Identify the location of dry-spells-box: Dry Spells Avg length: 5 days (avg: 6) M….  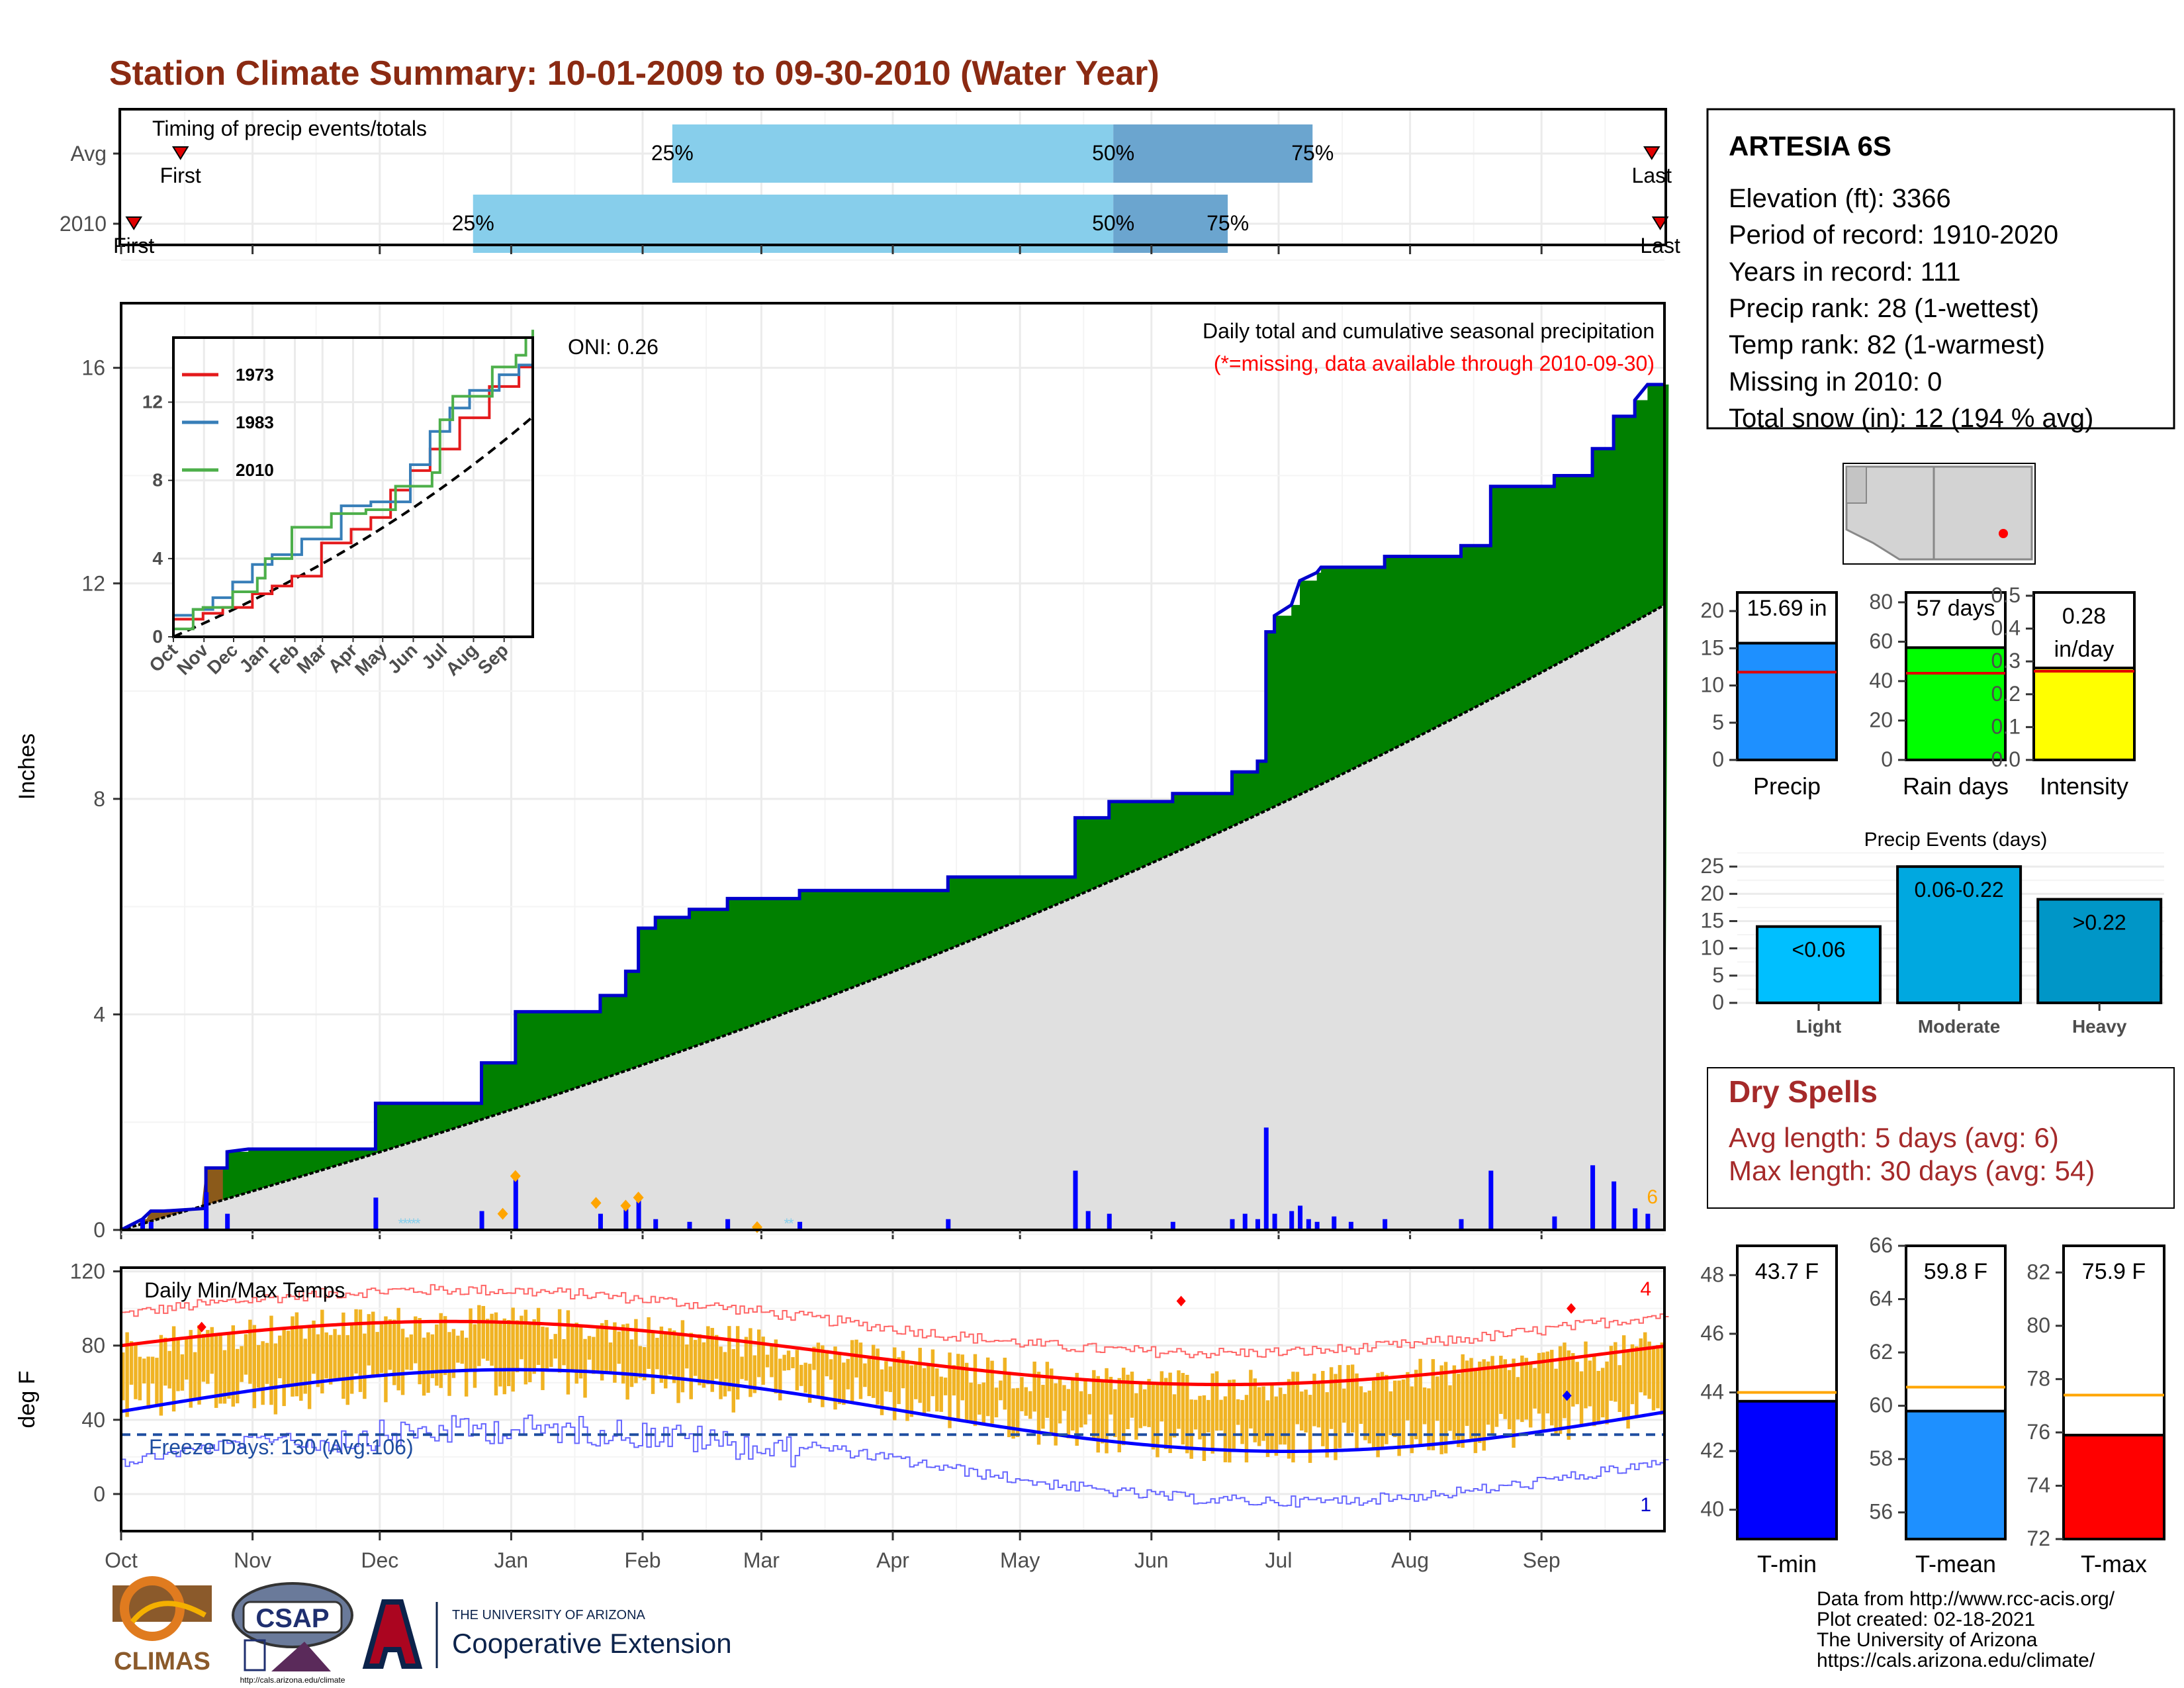
(1941, 1138).